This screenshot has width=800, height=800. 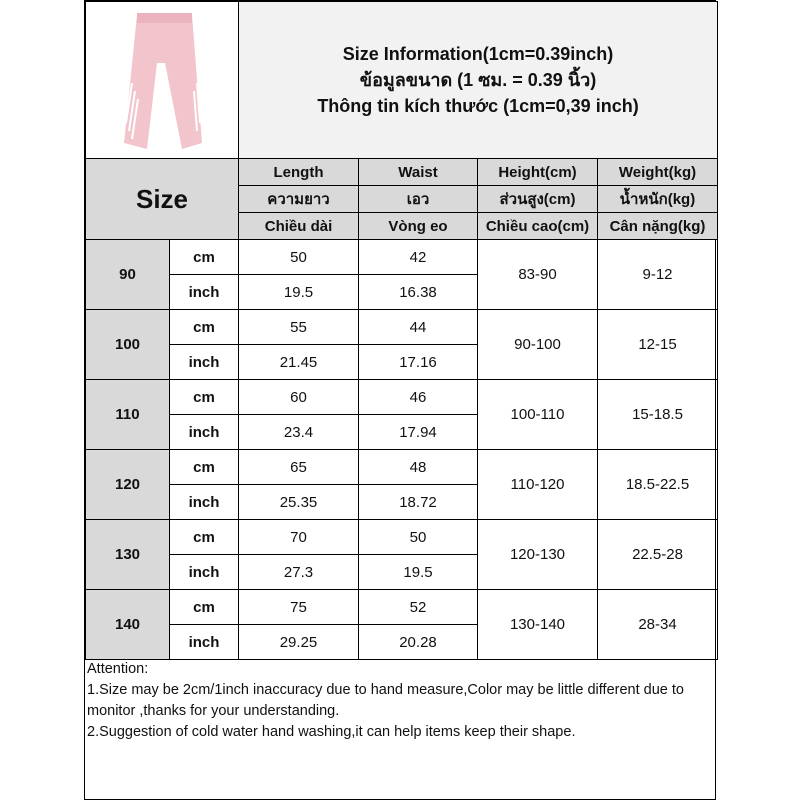 I want to click on column-header: Cân nặng(kg), so click(x=657, y=226).